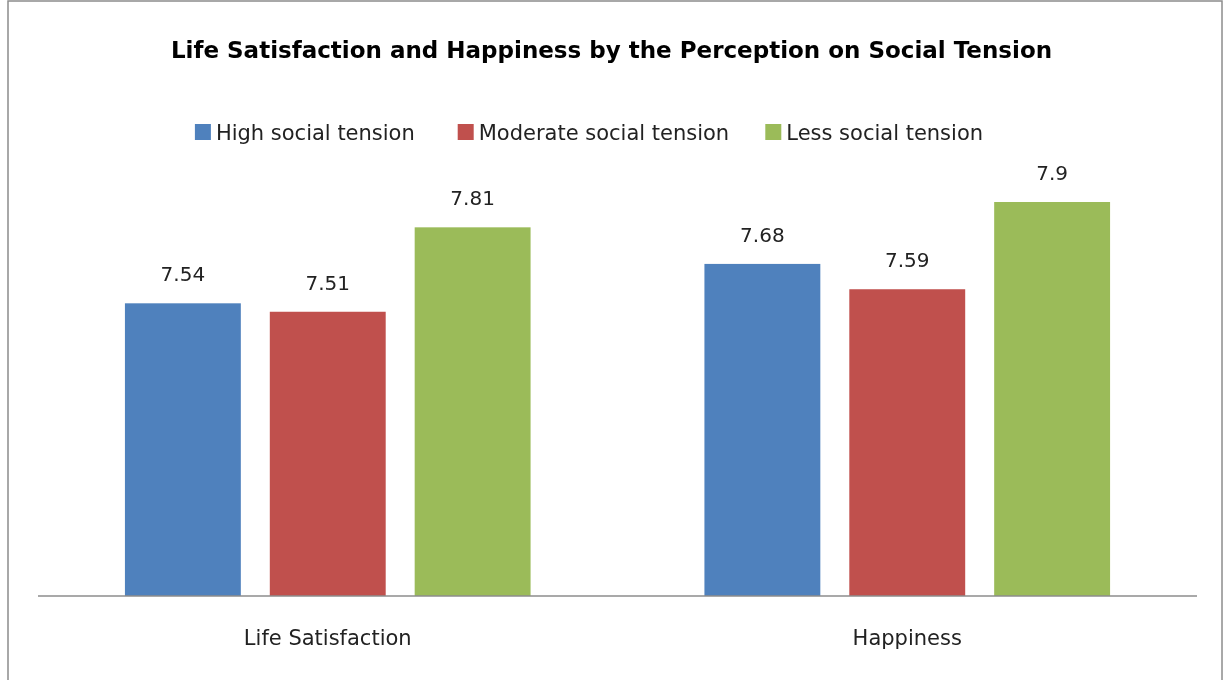  Describe the element at coordinates (907, 638) in the screenshot. I see `x-tick-label: Happiness` at that location.